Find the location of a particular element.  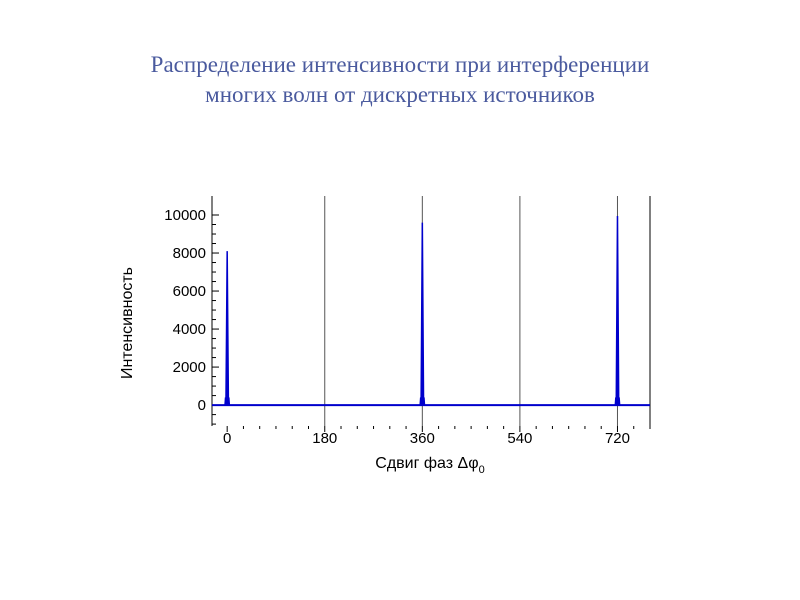

y-tick-label-2: 4000 is located at coordinates (189, 329).